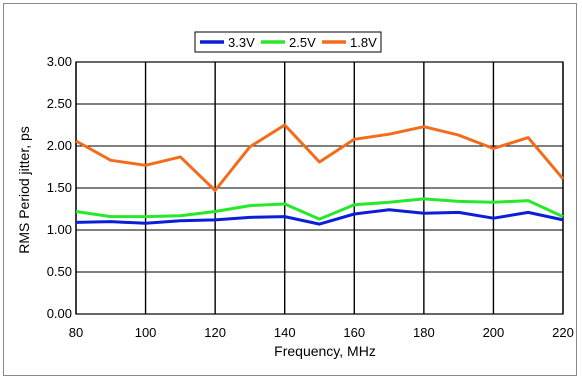 Image resolution: width=582 pixels, height=381 pixels. Describe the element at coordinates (59, 103) in the screenshot. I see `y-tick-label: 2.50` at that location.